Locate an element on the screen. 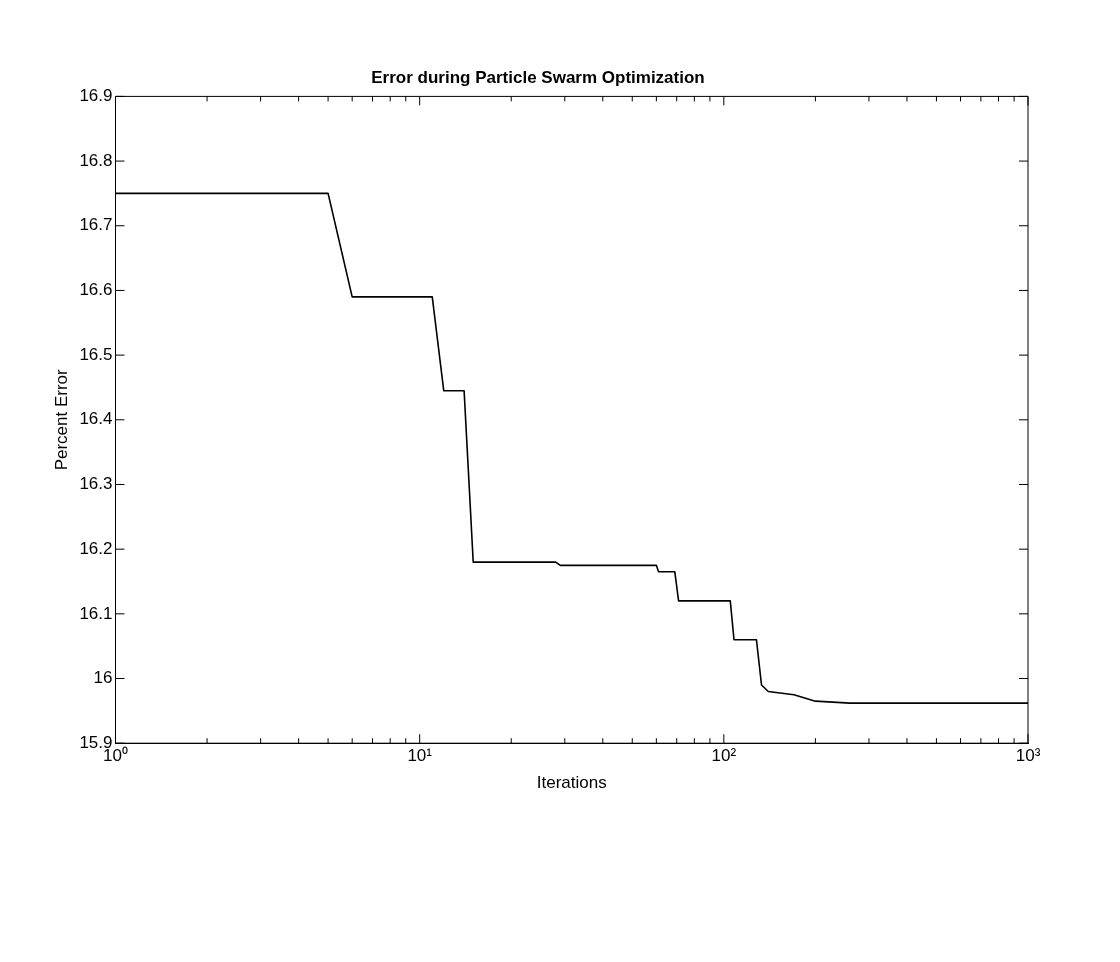 The width and height of the screenshot is (1120, 962). y-tick-label: 16.6 is located at coordinates (96, 290).